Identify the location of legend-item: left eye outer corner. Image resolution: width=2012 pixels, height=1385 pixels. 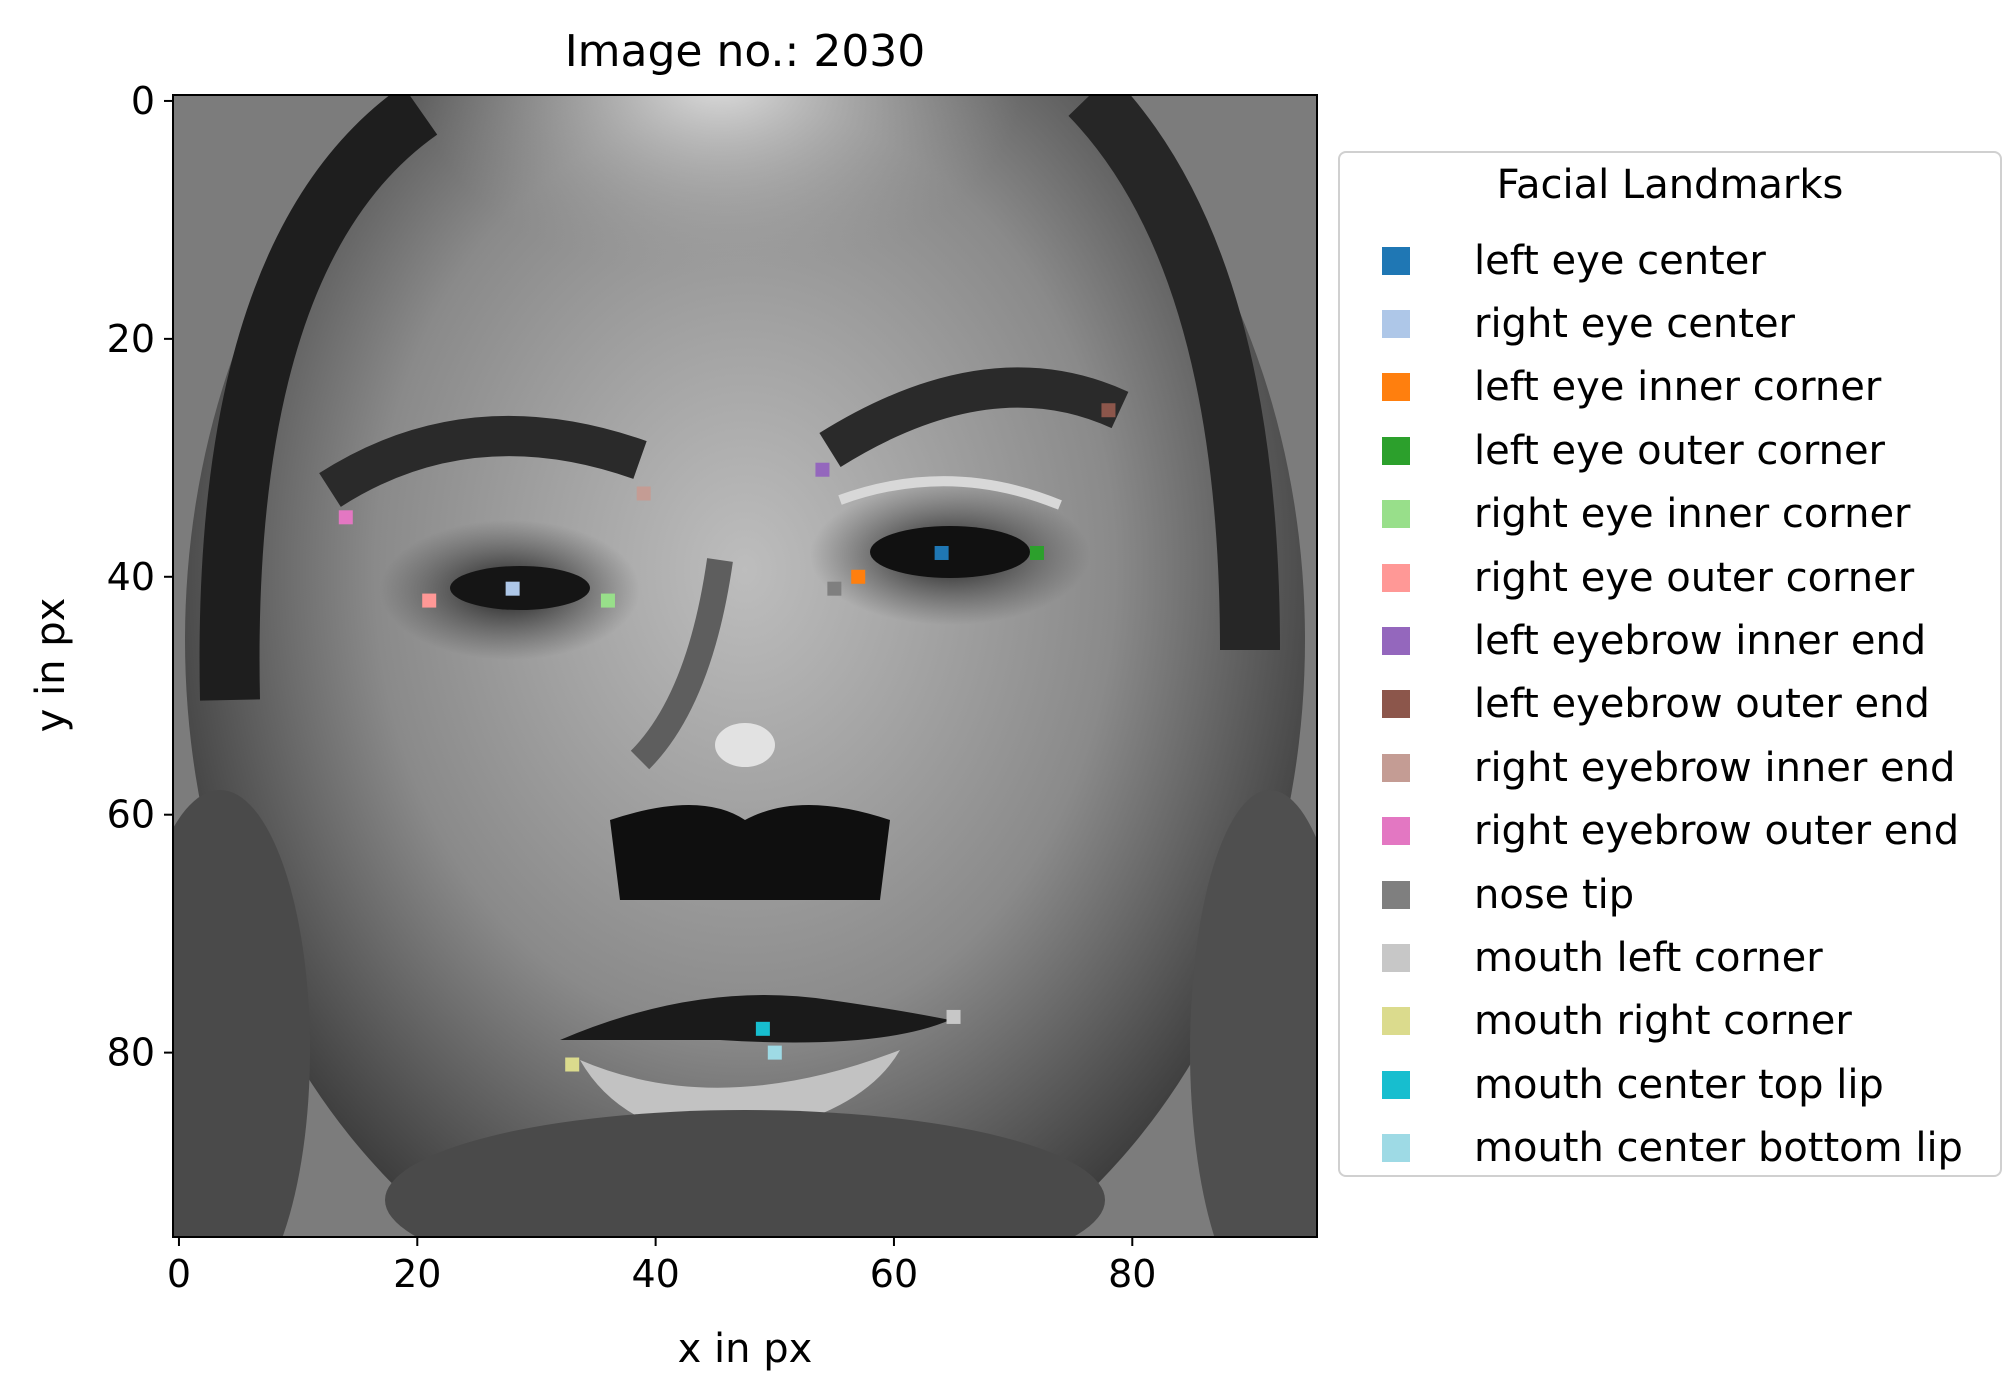
(1672, 450).